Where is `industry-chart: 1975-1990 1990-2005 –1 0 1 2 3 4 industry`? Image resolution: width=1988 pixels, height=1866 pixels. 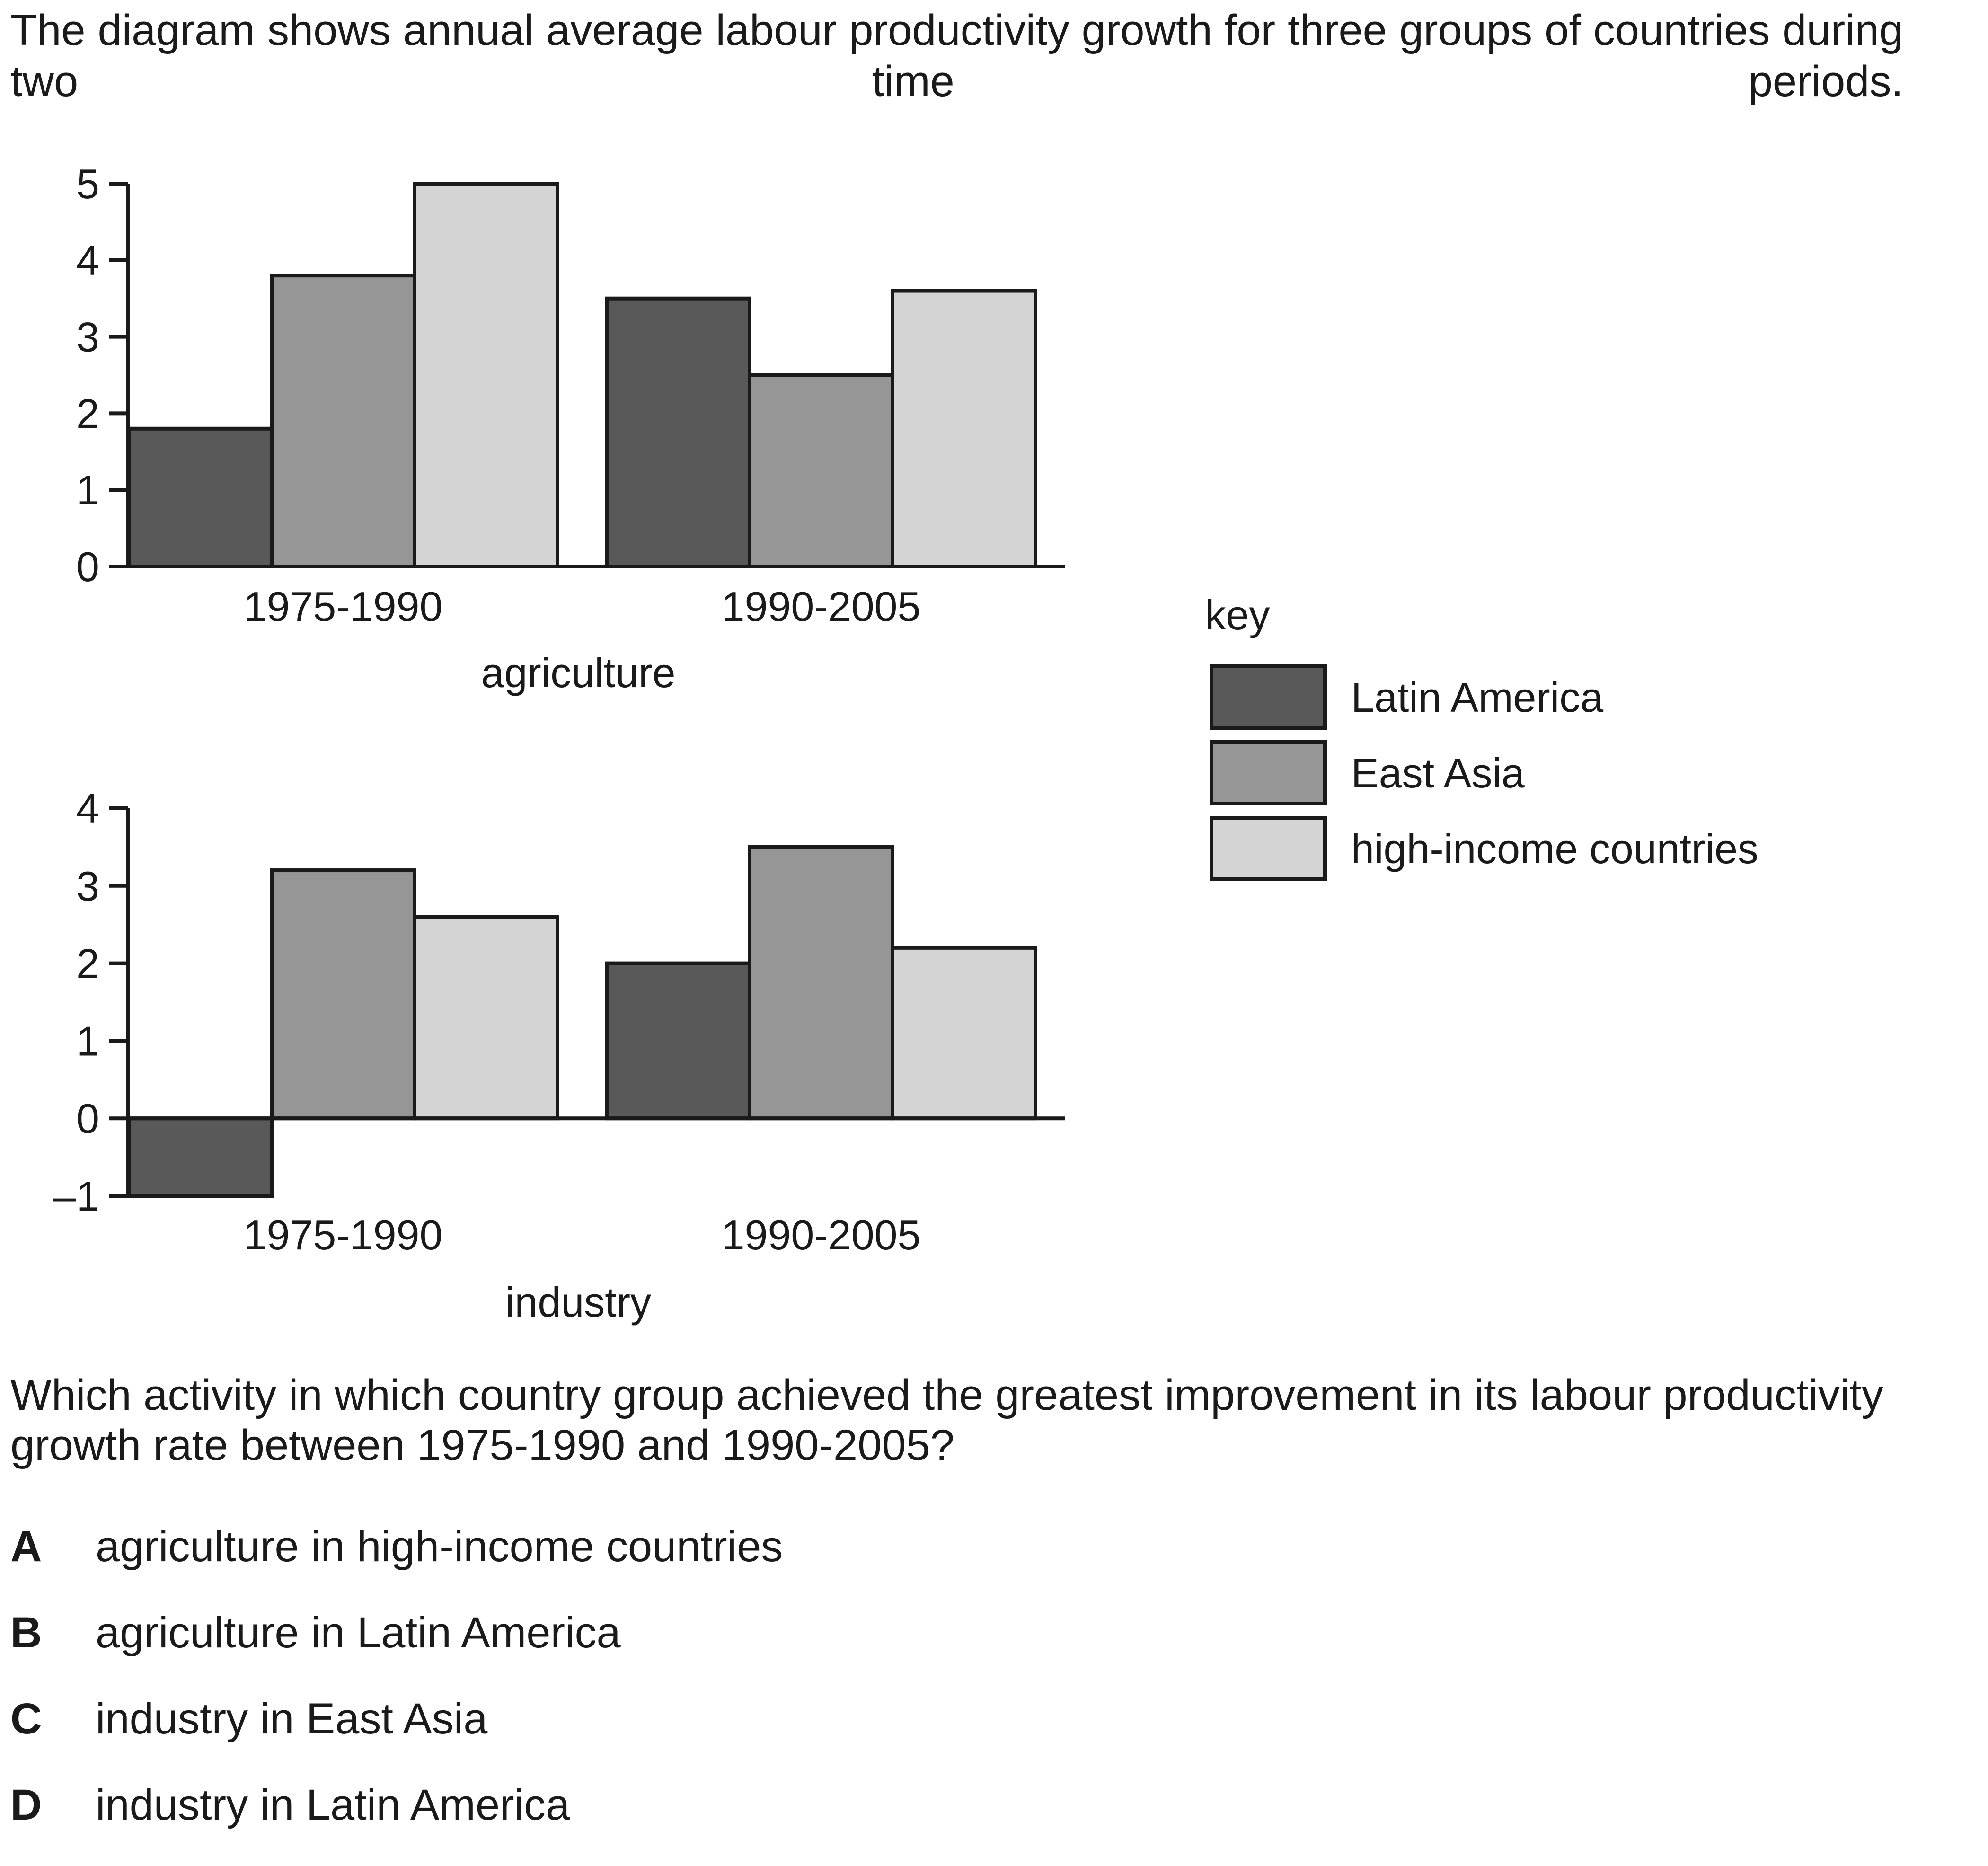 industry-chart: 1975-1990 1990-2005 –1 0 1 2 3 4 industry is located at coordinates (559, 1055).